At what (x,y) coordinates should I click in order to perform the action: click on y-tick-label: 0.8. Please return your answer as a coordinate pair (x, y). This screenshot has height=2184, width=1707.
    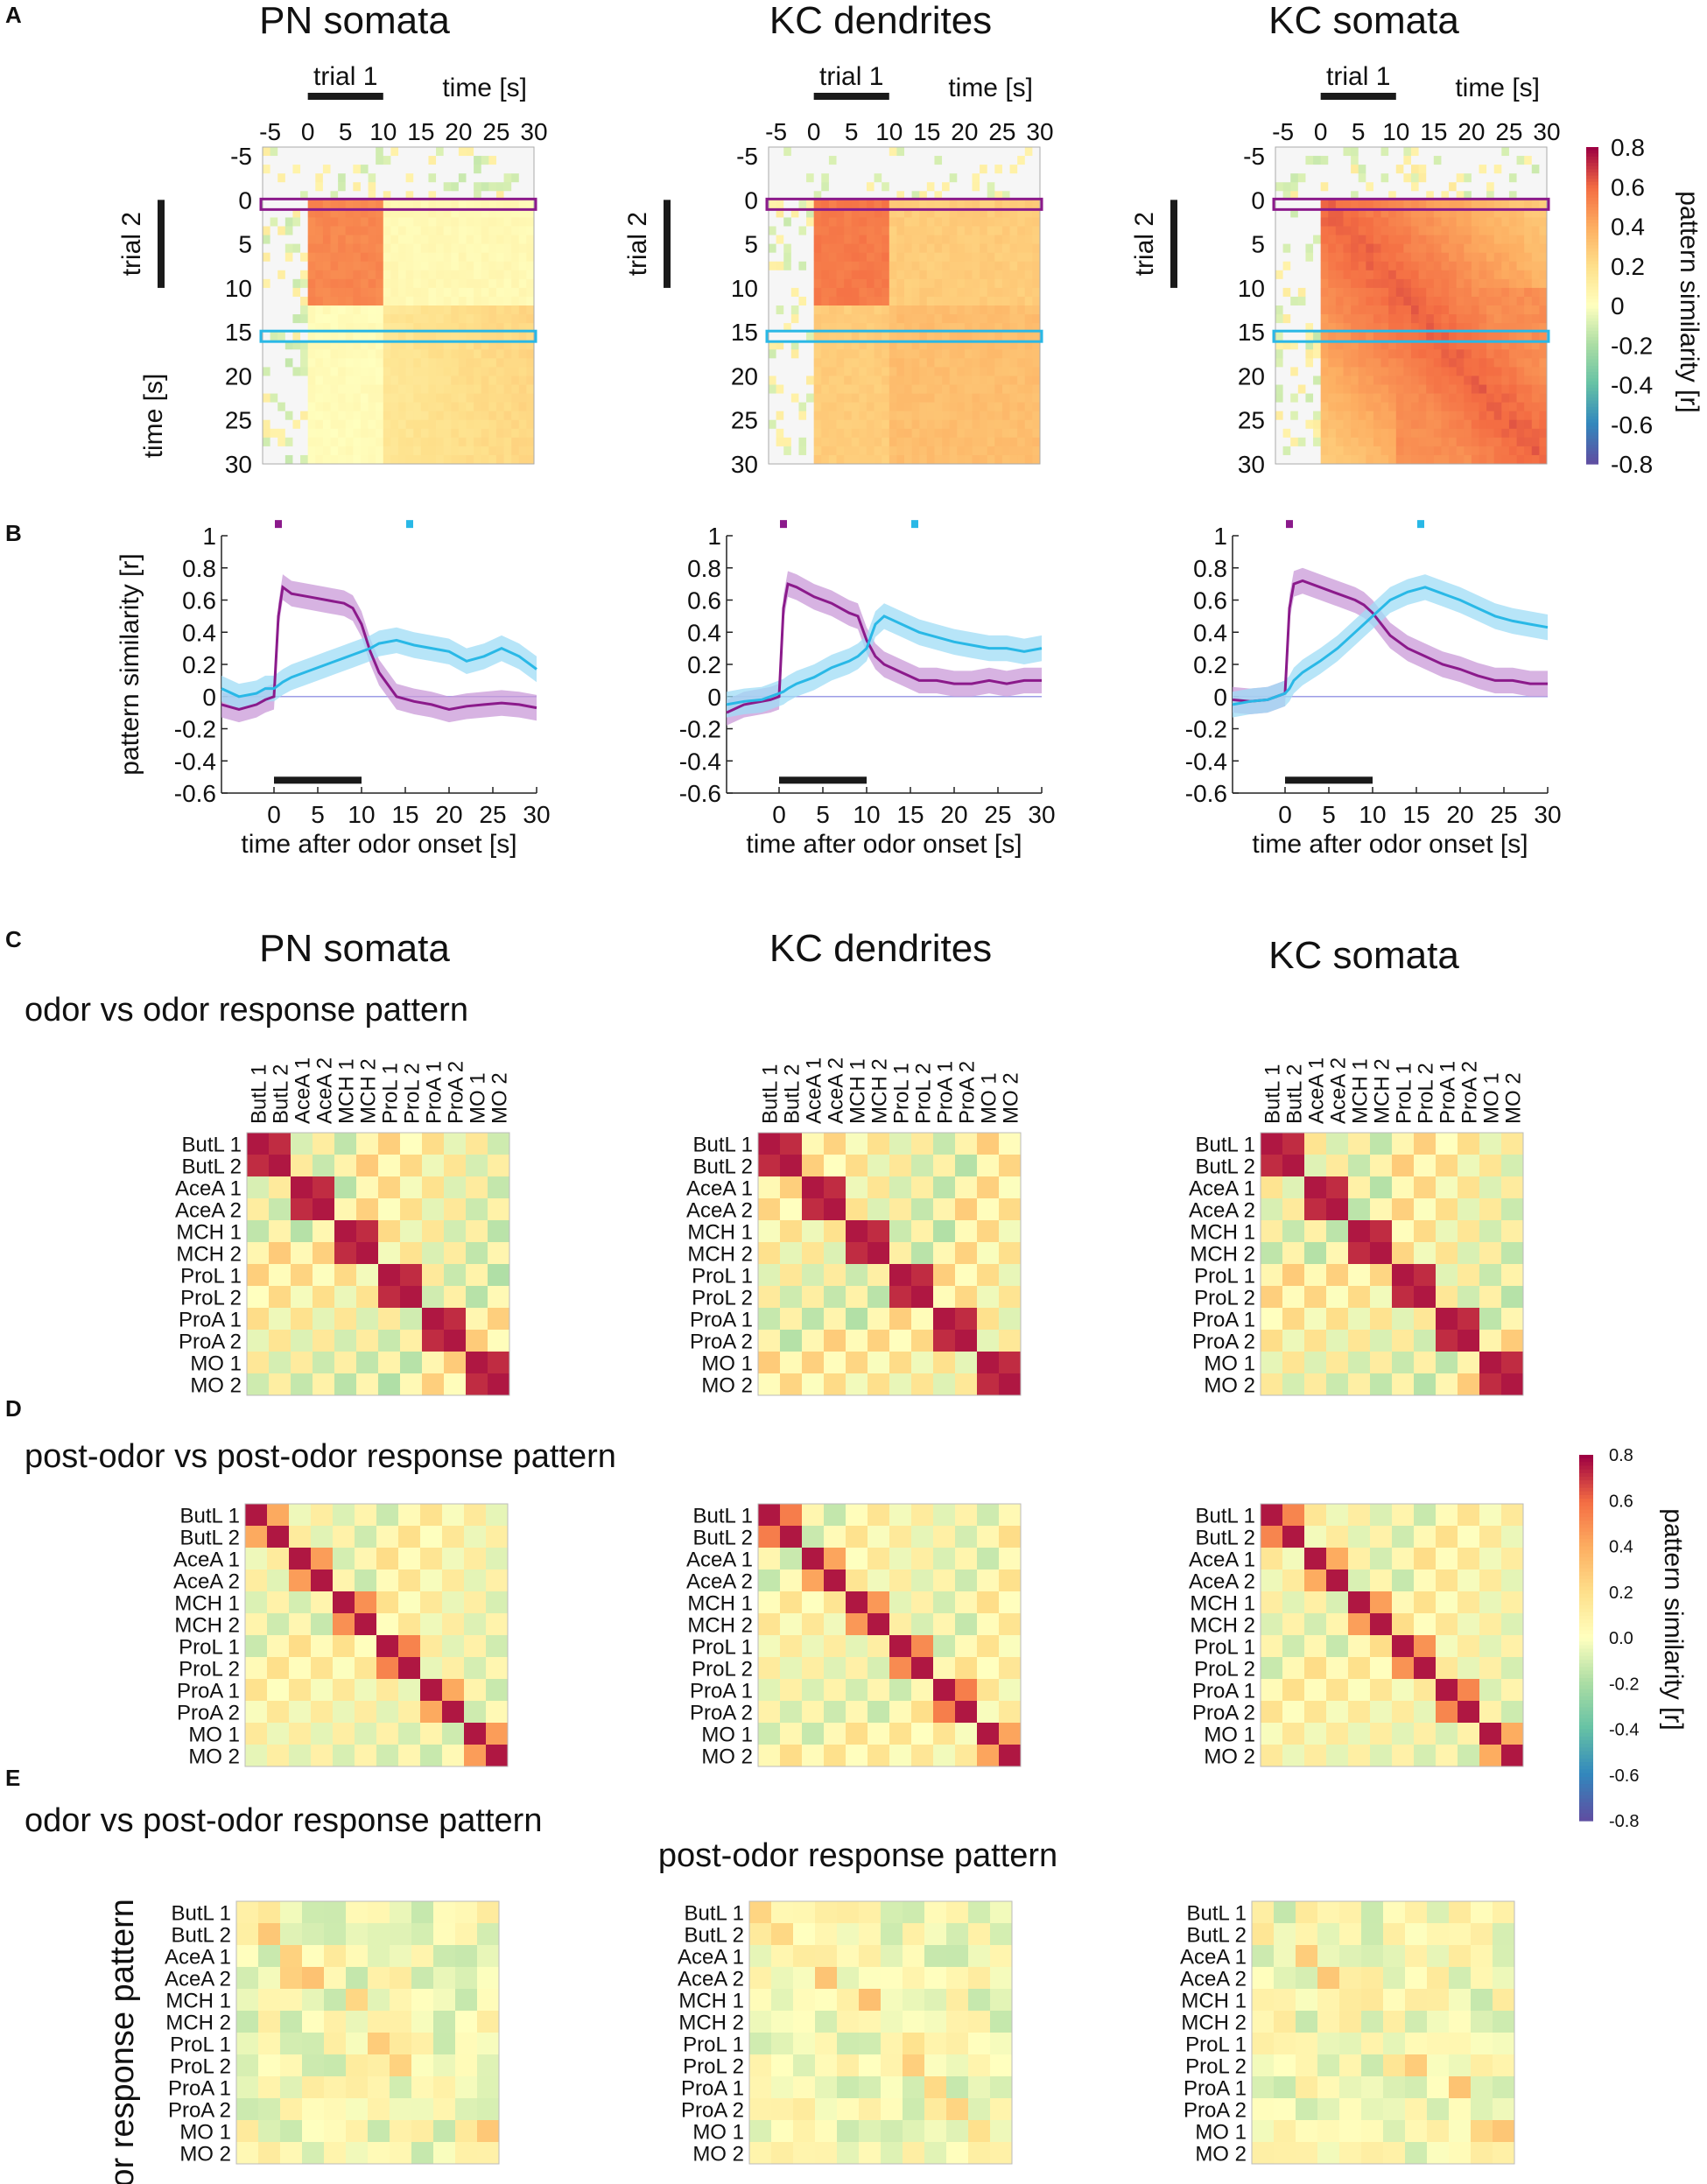
    Looking at the image, I should click on (704, 568).